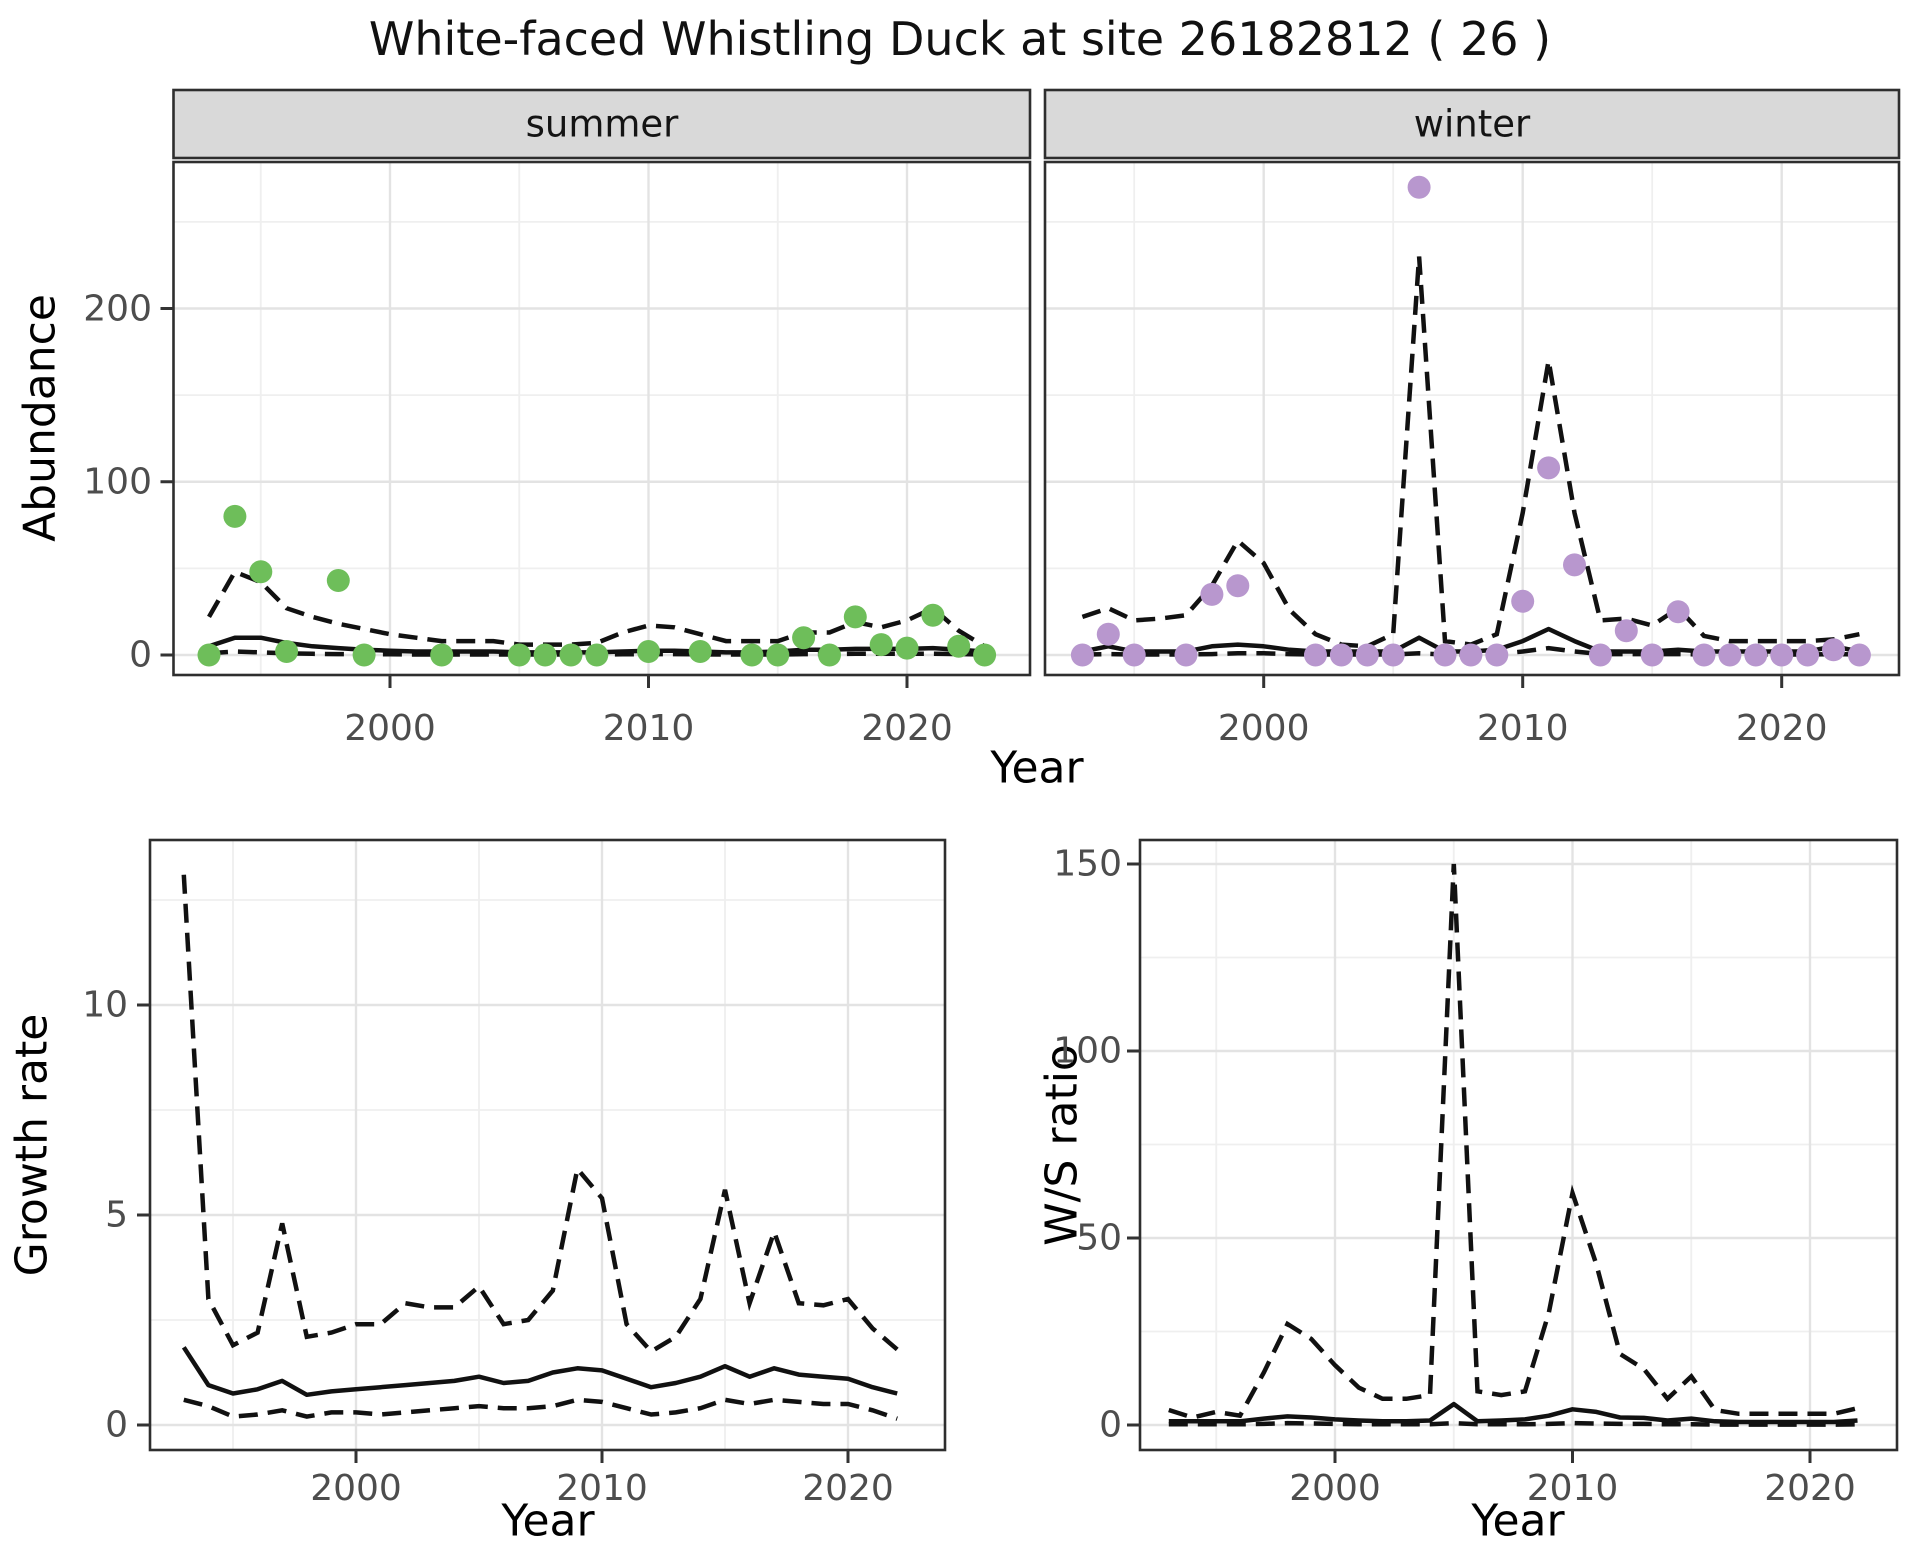  Describe the element at coordinates (1099, 1238) in the screenshot. I see `y-tick-label-ws_ratio: 50` at that location.